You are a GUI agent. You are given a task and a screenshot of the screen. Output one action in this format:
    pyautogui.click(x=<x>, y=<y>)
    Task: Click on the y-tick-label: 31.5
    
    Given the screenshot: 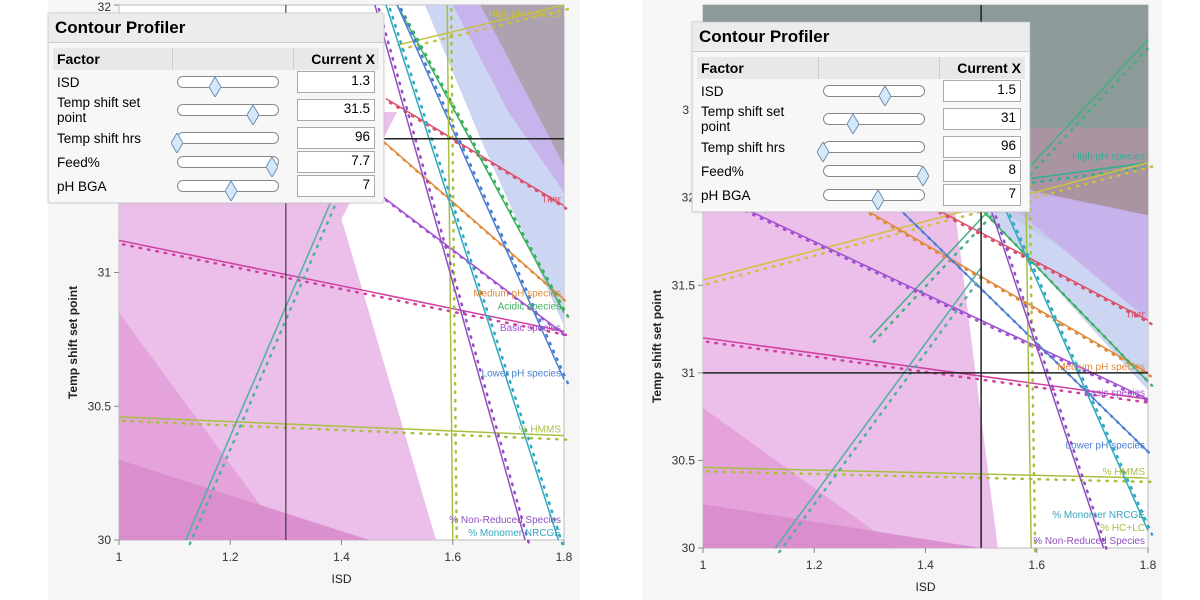 What is the action you would take?
    pyautogui.click(x=684, y=285)
    